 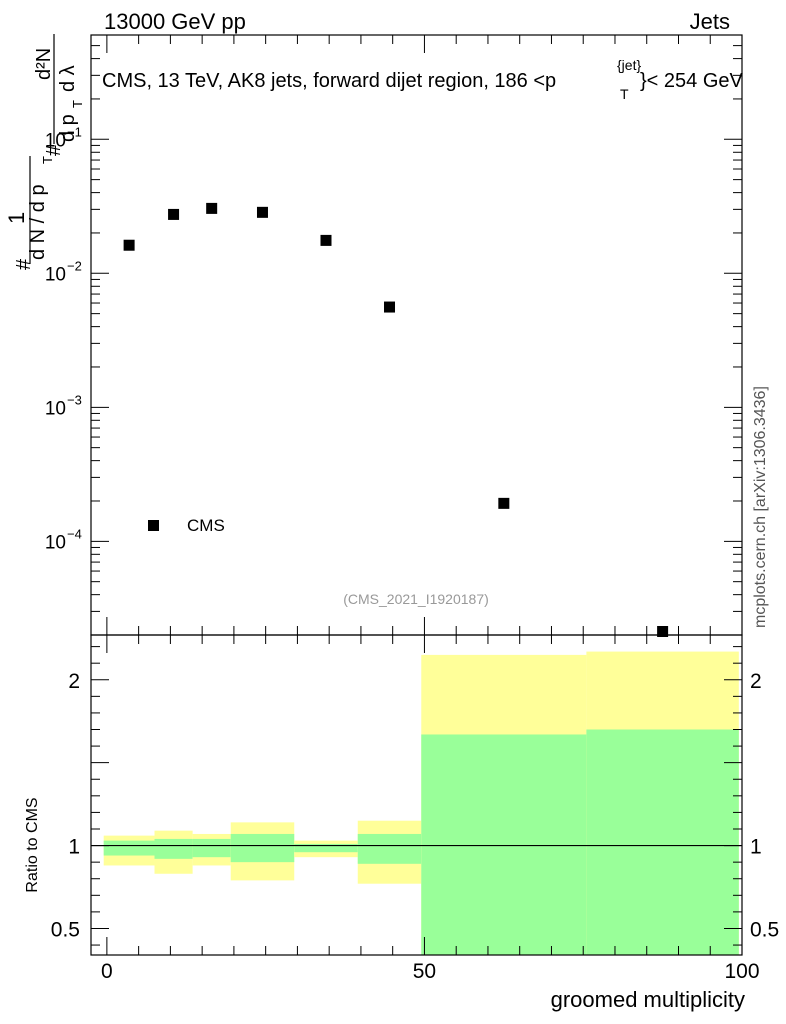 What do you see at coordinates (416, 599) in the screenshot?
I see `analysis-id: (CMS_2021_I1920187)` at bounding box center [416, 599].